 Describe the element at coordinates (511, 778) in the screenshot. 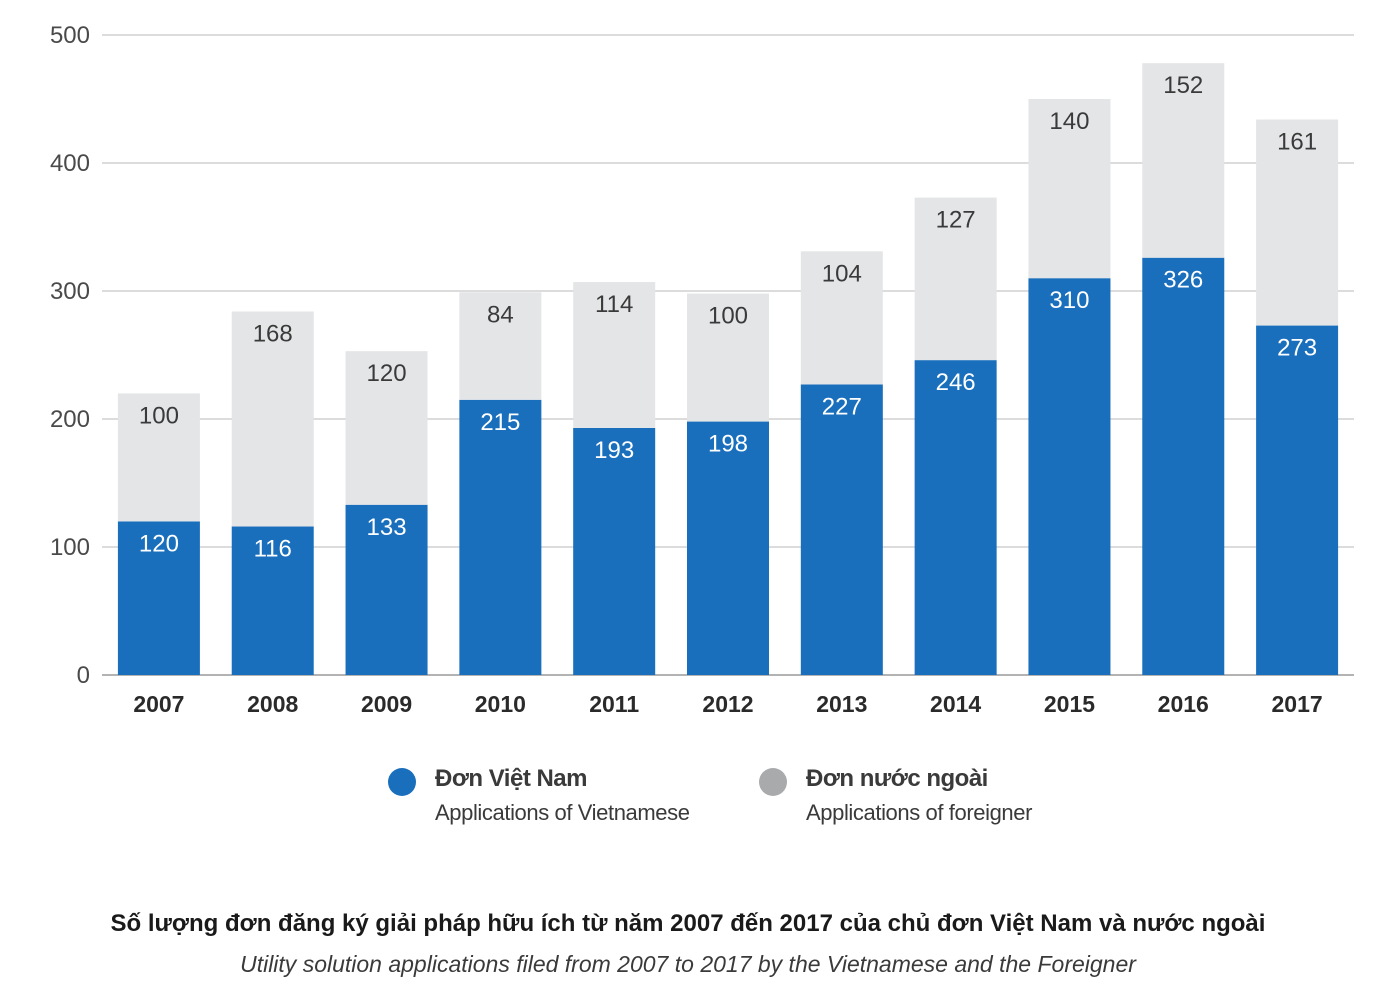

I see `legend-title-vietnamese: Đơn Việt Nam` at that location.